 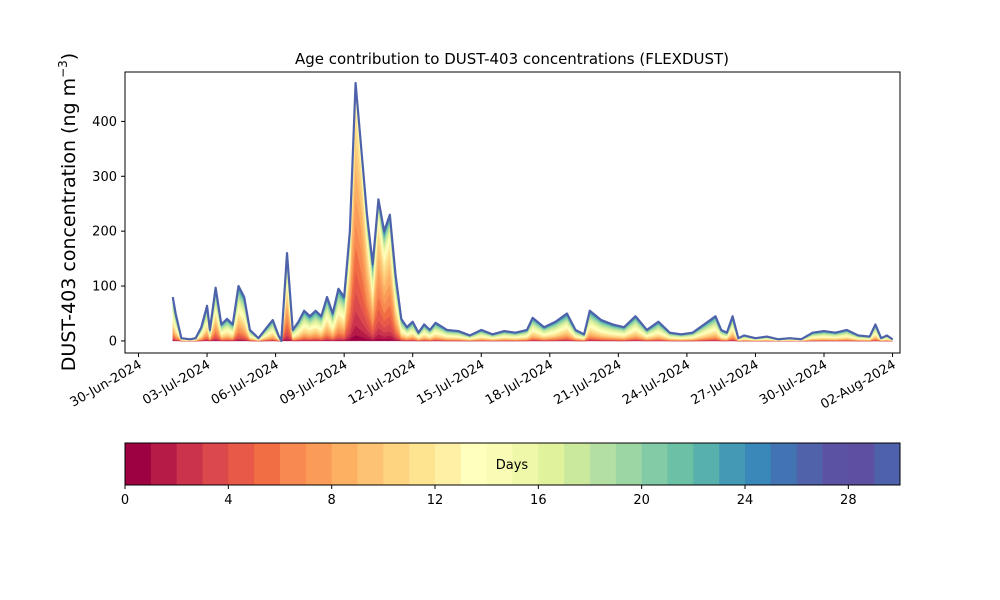 I want to click on x-tick-label: 24-Jul-2024, so click(x=656, y=382).